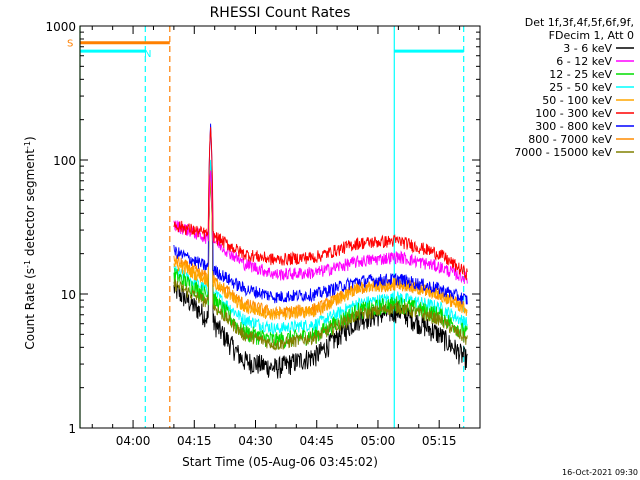 This screenshot has width=640, height=480. What do you see at coordinates (194, 441) in the screenshot?
I see `x-tick-label: 04:15` at bounding box center [194, 441].